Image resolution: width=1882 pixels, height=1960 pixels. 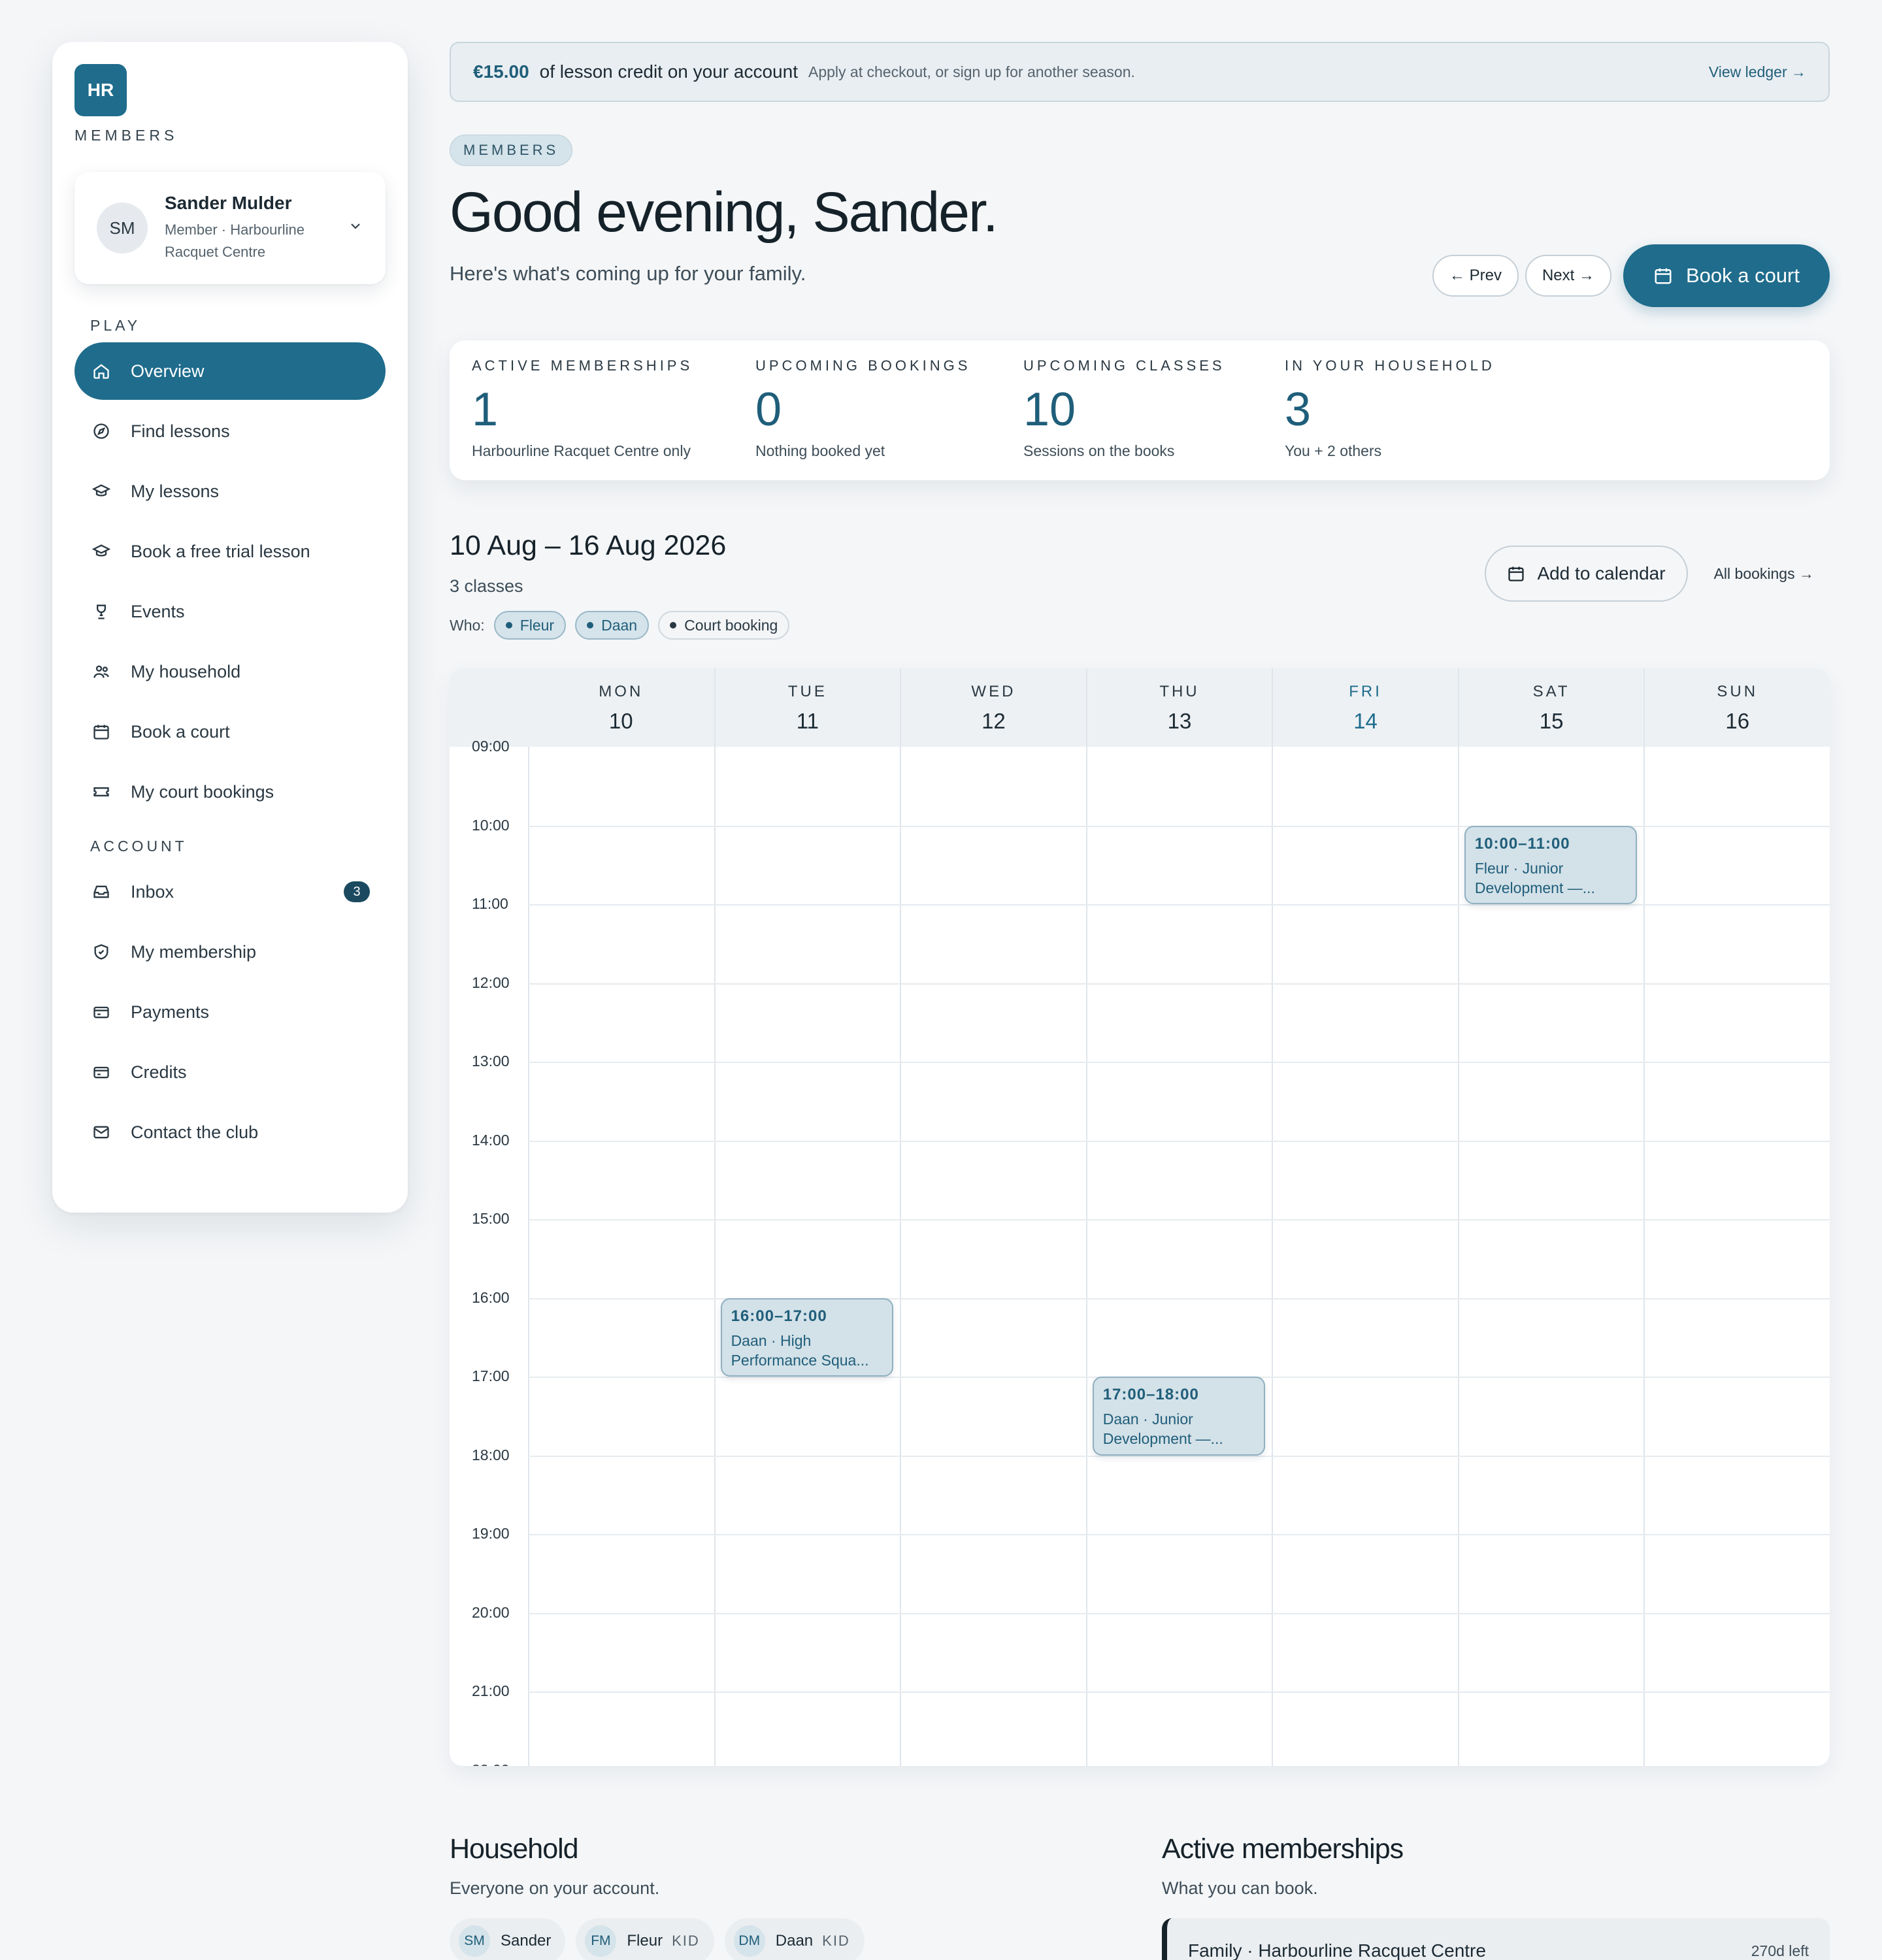 What do you see at coordinates (508, 1939) in the screenshot?
I see `household-member-sander: SM Sander` at bounding box center [508, 1939].